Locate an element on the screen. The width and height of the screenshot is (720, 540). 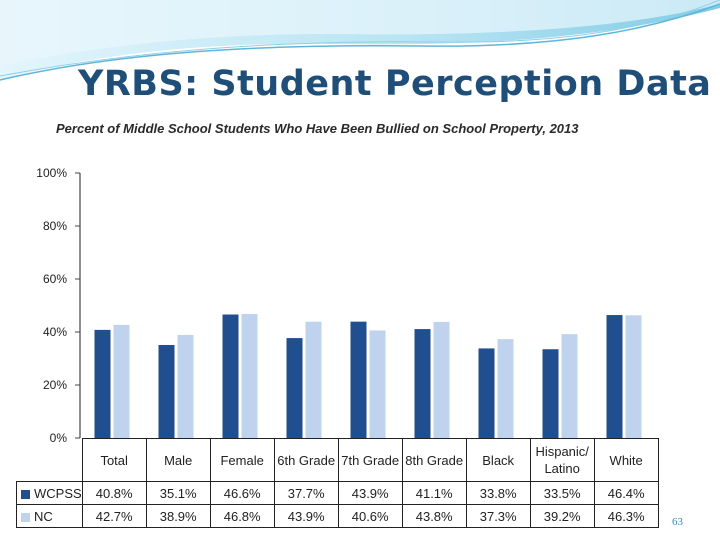
table-cell: 41.1% is located at coordinates (434, 493).